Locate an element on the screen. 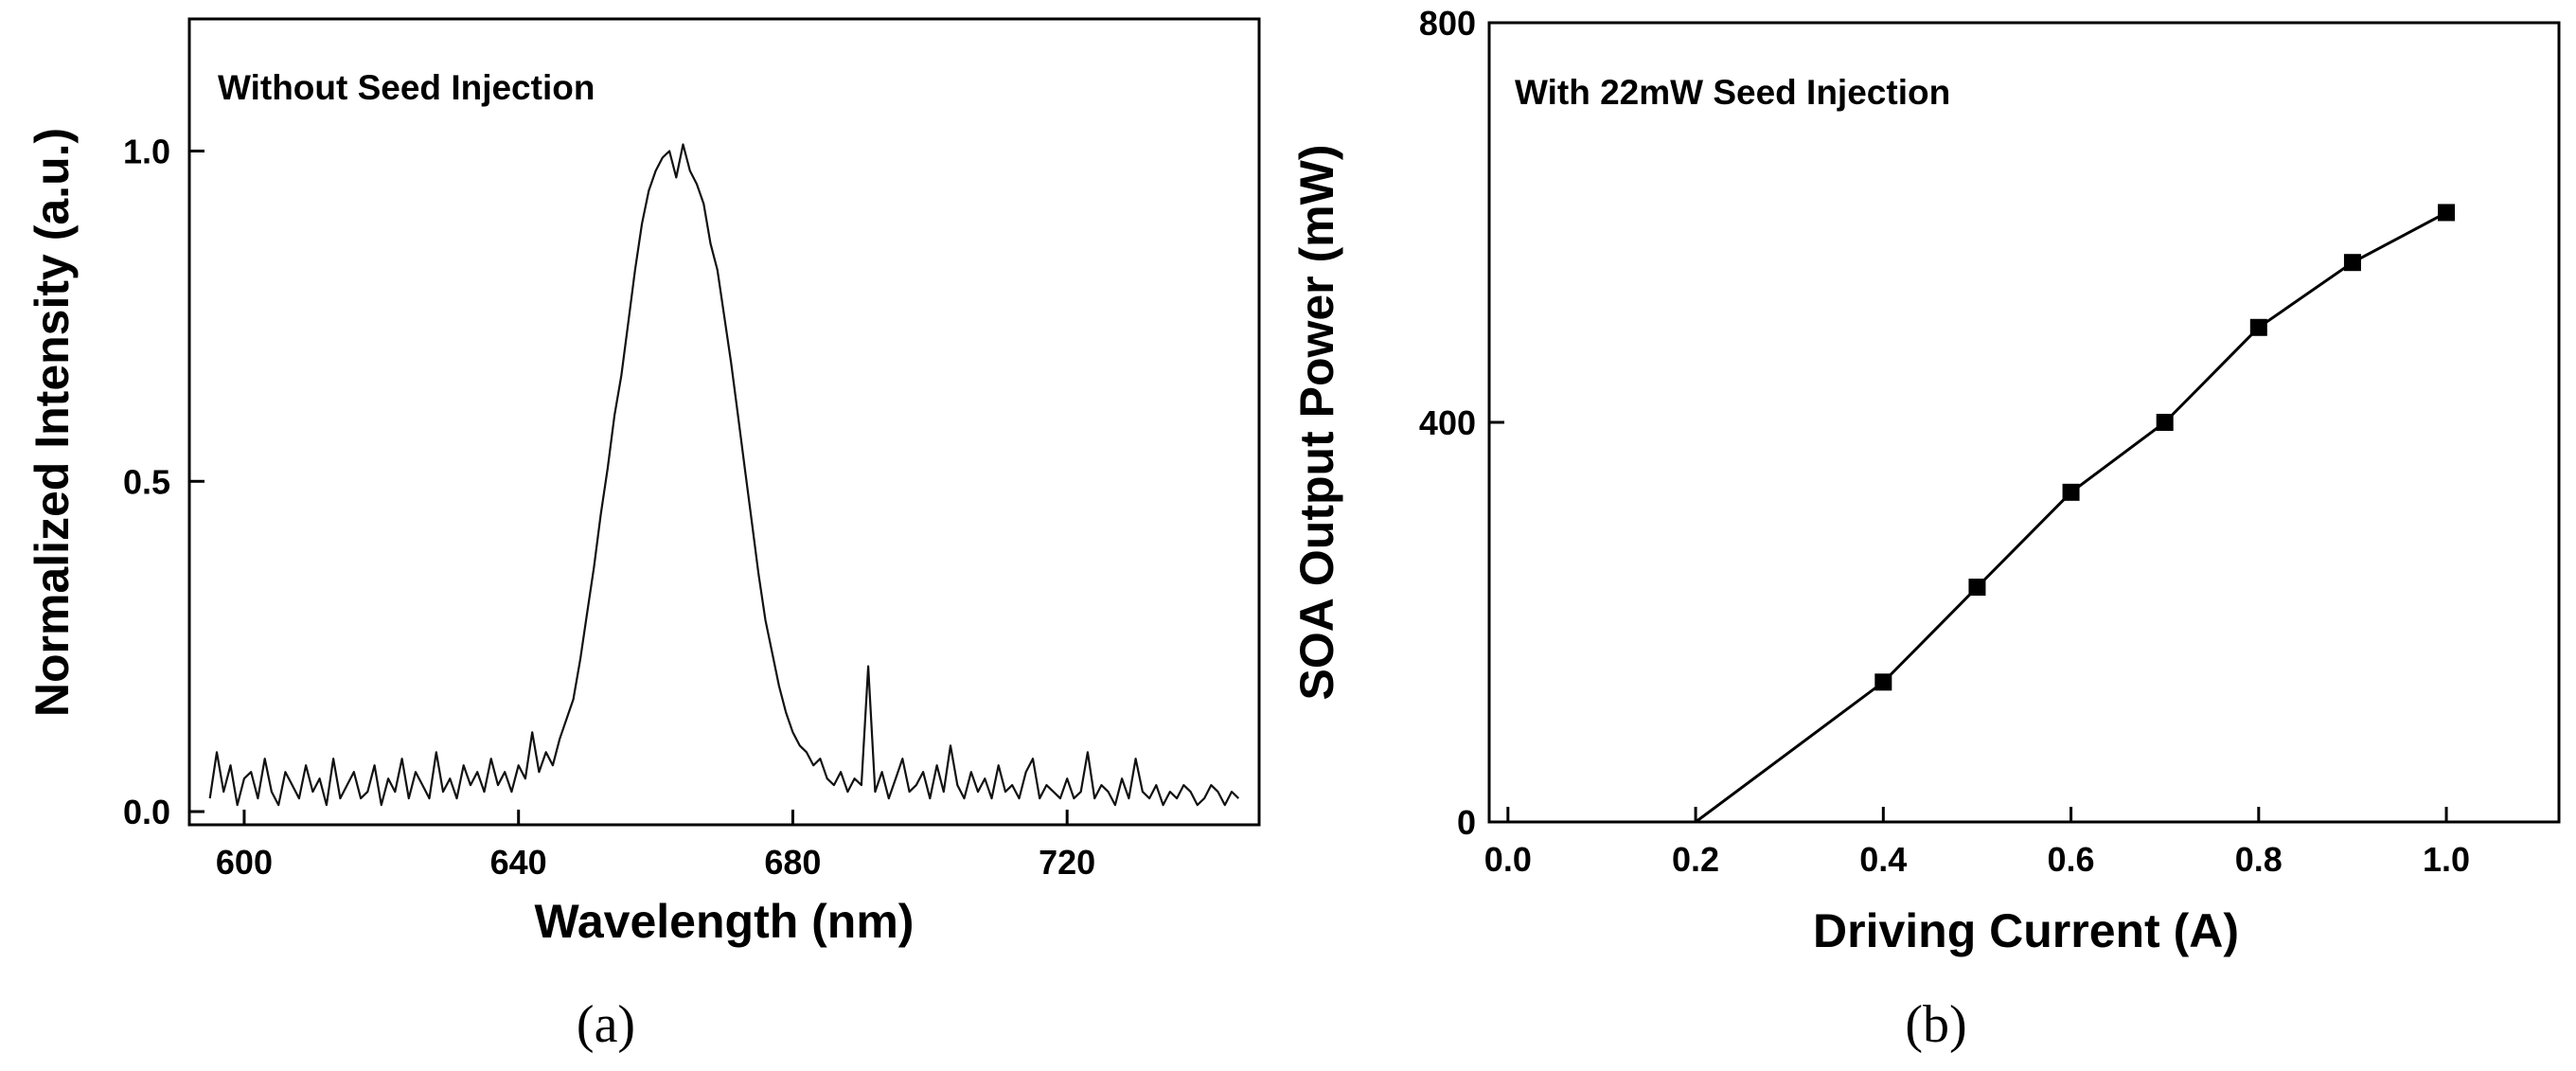 The width and height of the screenshot is (2576, 1071). y-tick-label: 1.0 is located at coordinates (146, 152).